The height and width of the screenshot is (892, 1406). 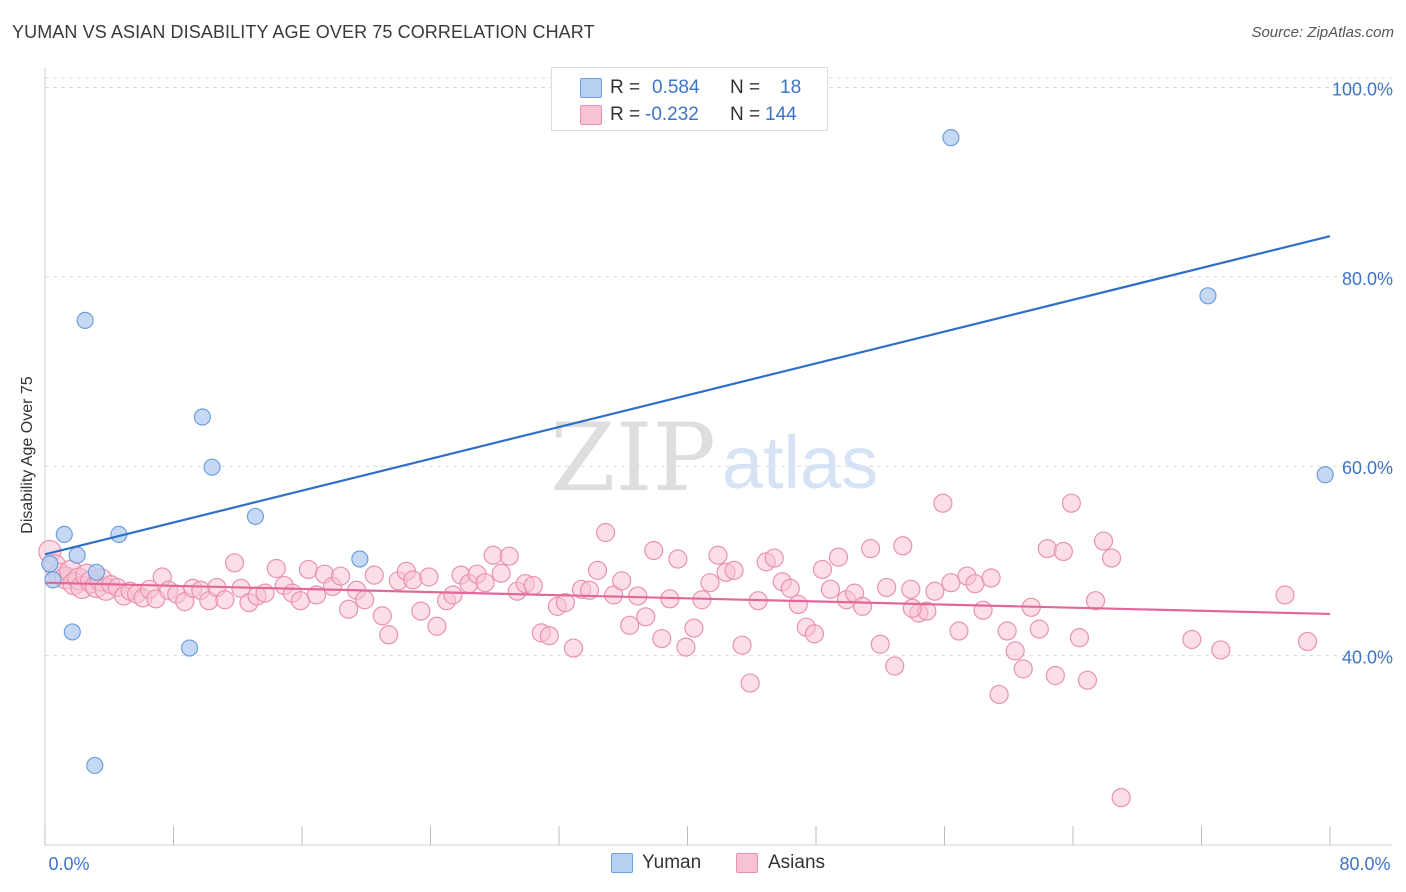 I want to click on y-tick-label: 40.0%, so click(x=1367, y=658).